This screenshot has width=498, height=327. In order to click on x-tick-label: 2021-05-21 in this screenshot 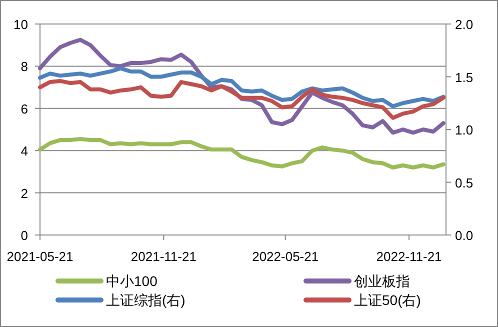, I will do `click(40, 256)`.